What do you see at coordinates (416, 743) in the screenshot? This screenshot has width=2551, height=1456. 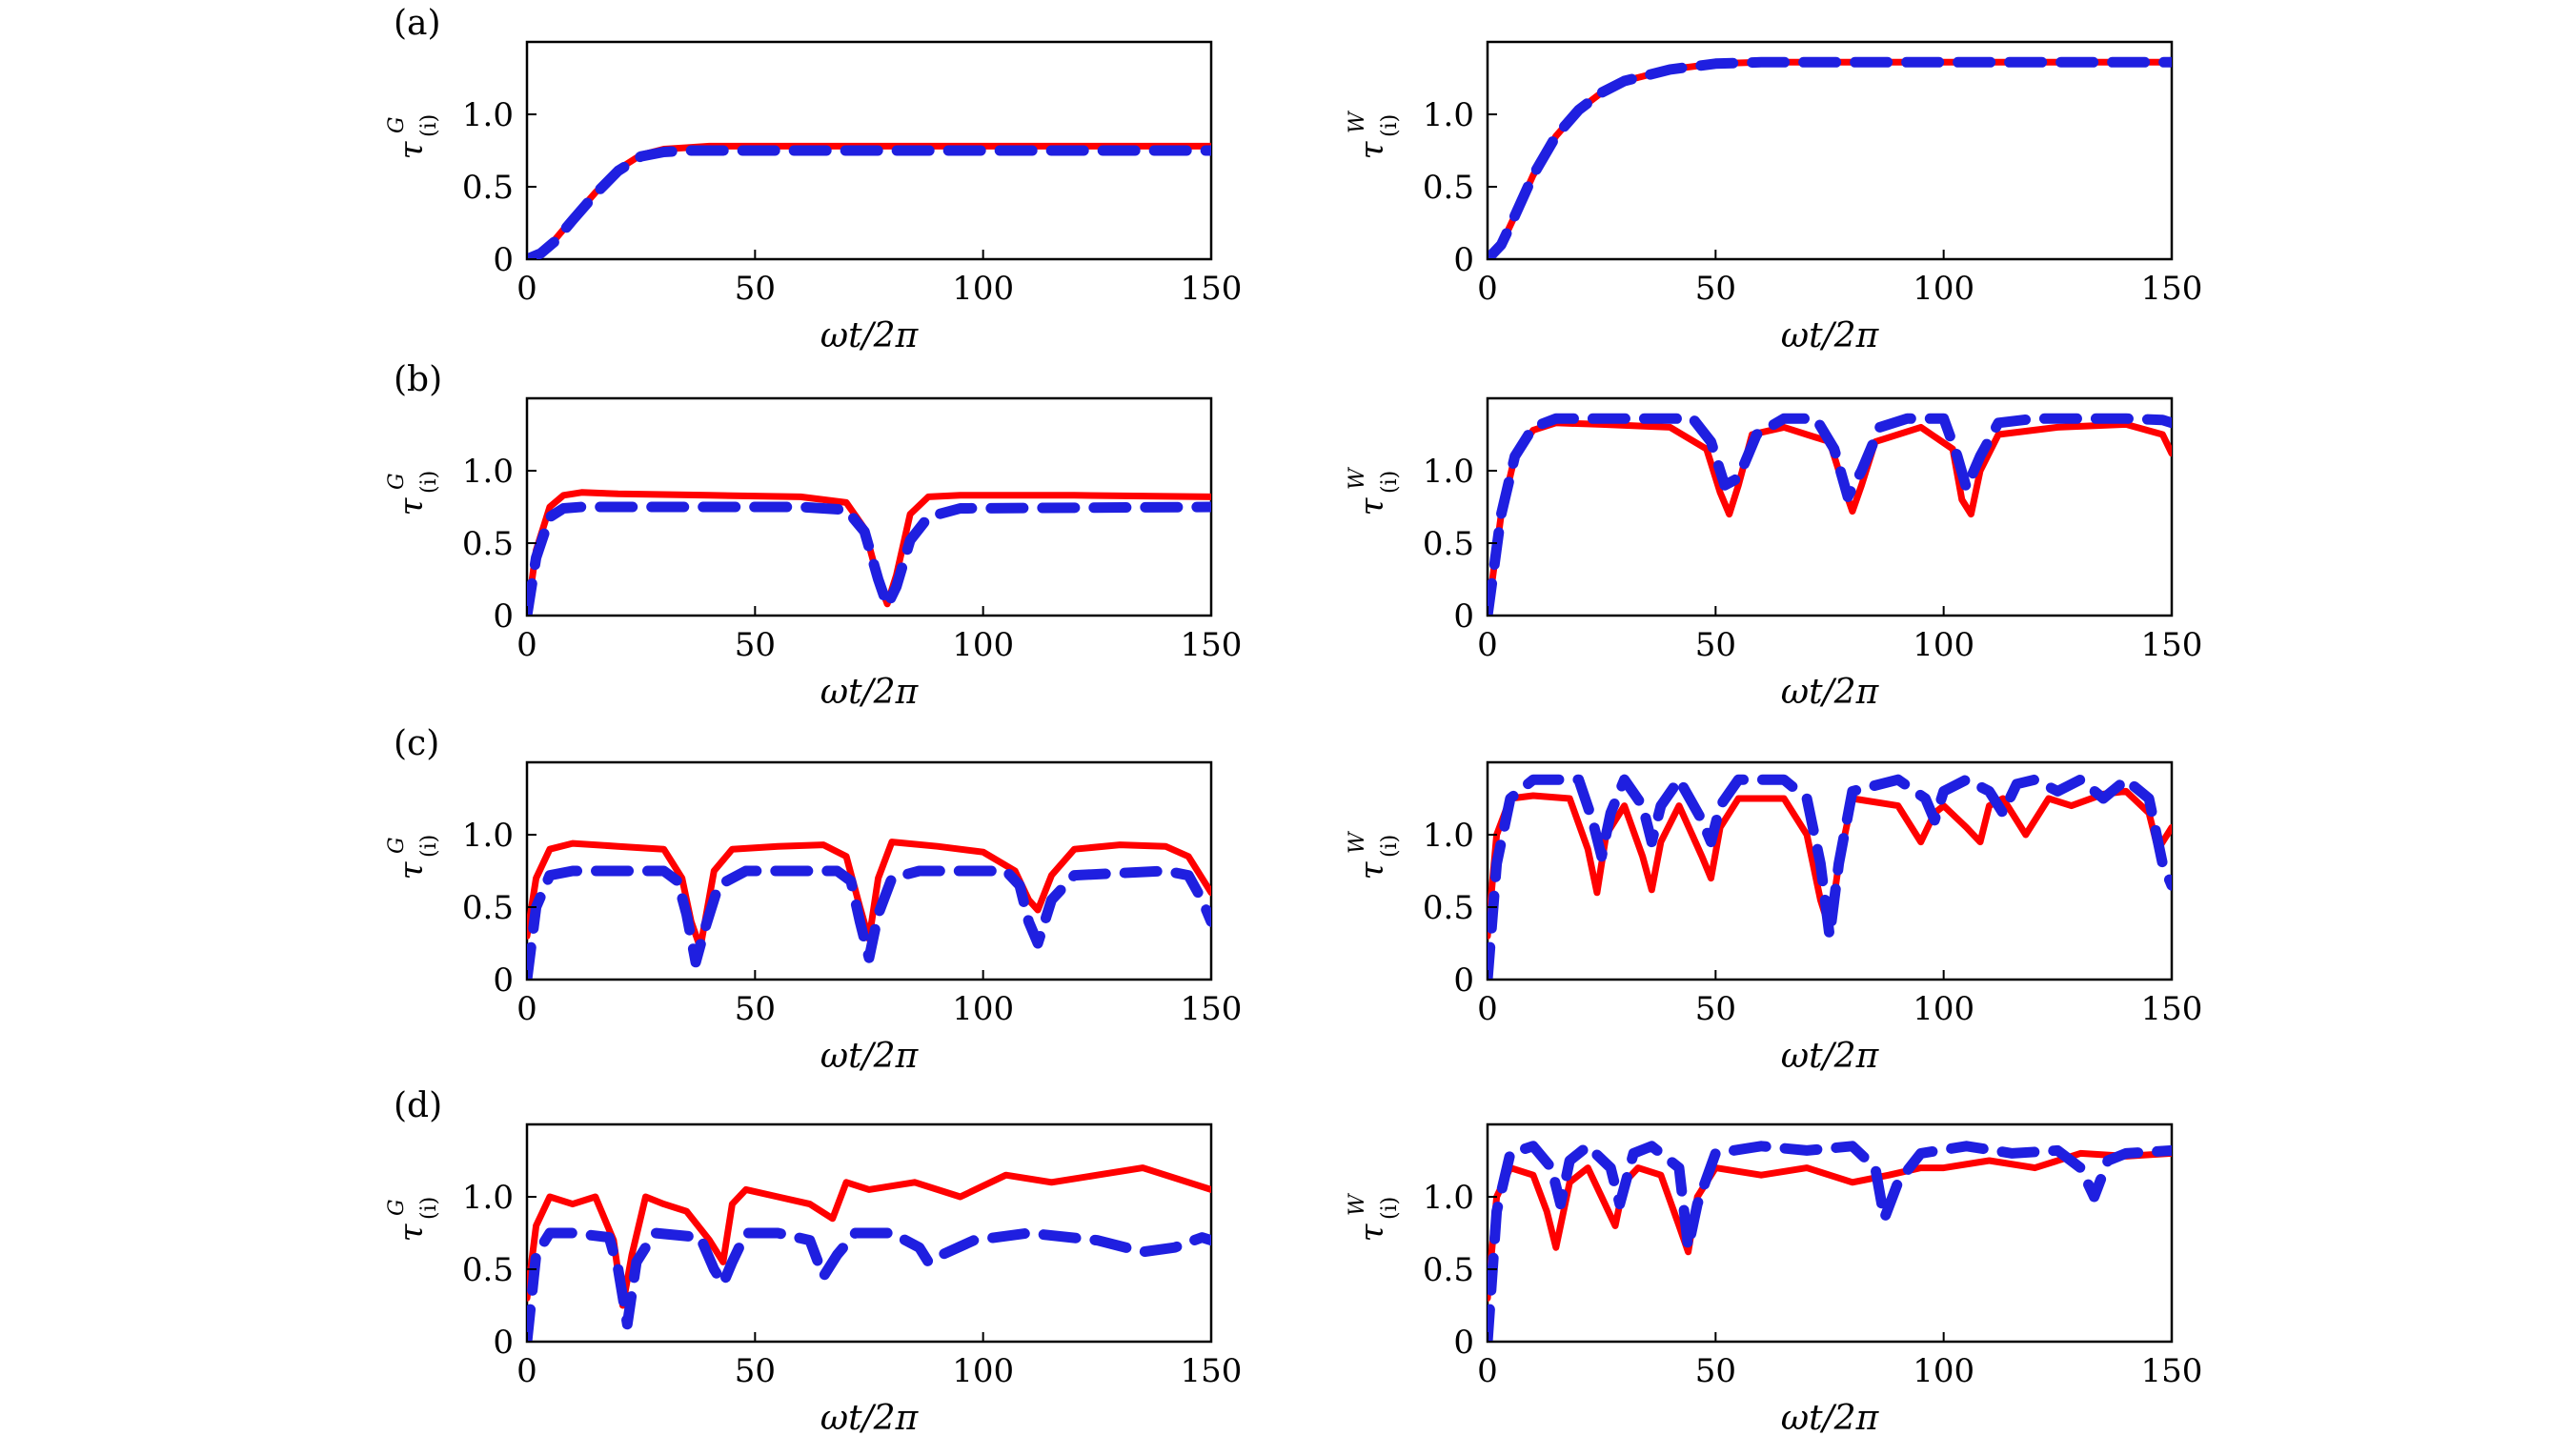 I see `panel-label: (c)` at bounding box center [416, 743].